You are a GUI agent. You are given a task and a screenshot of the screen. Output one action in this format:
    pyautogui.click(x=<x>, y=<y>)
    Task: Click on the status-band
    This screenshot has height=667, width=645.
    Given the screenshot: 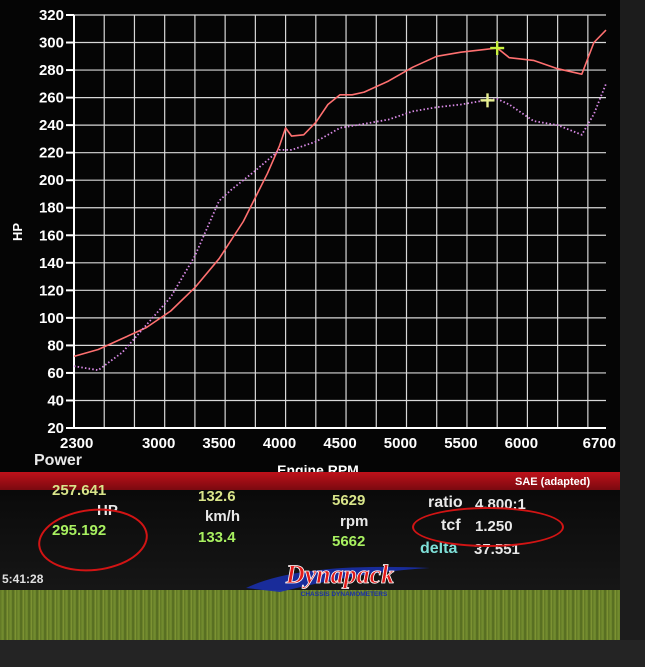 What is the action you would take?
    pyautogui.click(x=310, y=481)
    